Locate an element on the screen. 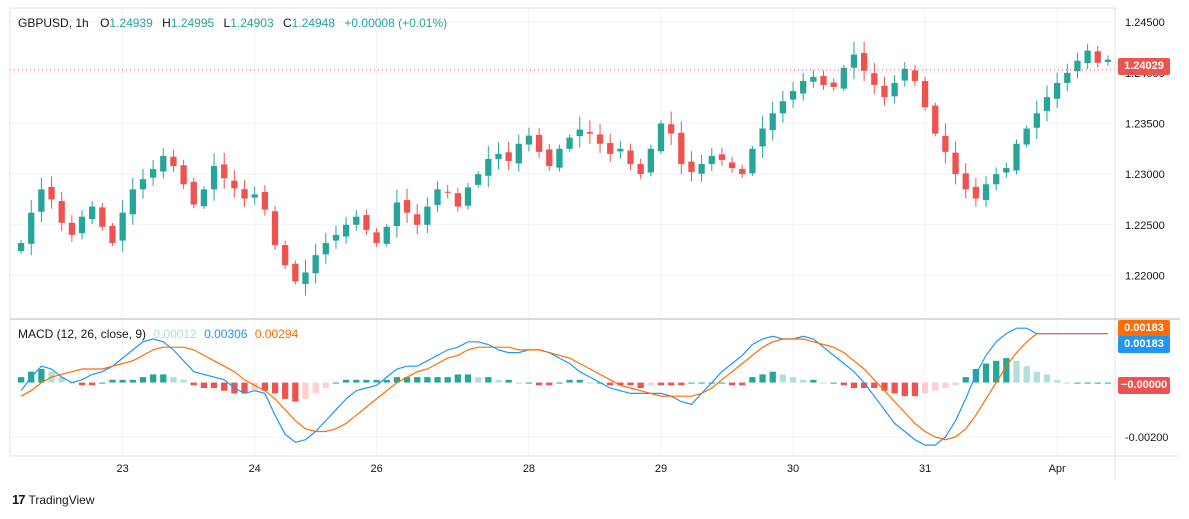 This screenshot has height=519, width=1189. interval-label: 1h is located at coordinates (82, 23).